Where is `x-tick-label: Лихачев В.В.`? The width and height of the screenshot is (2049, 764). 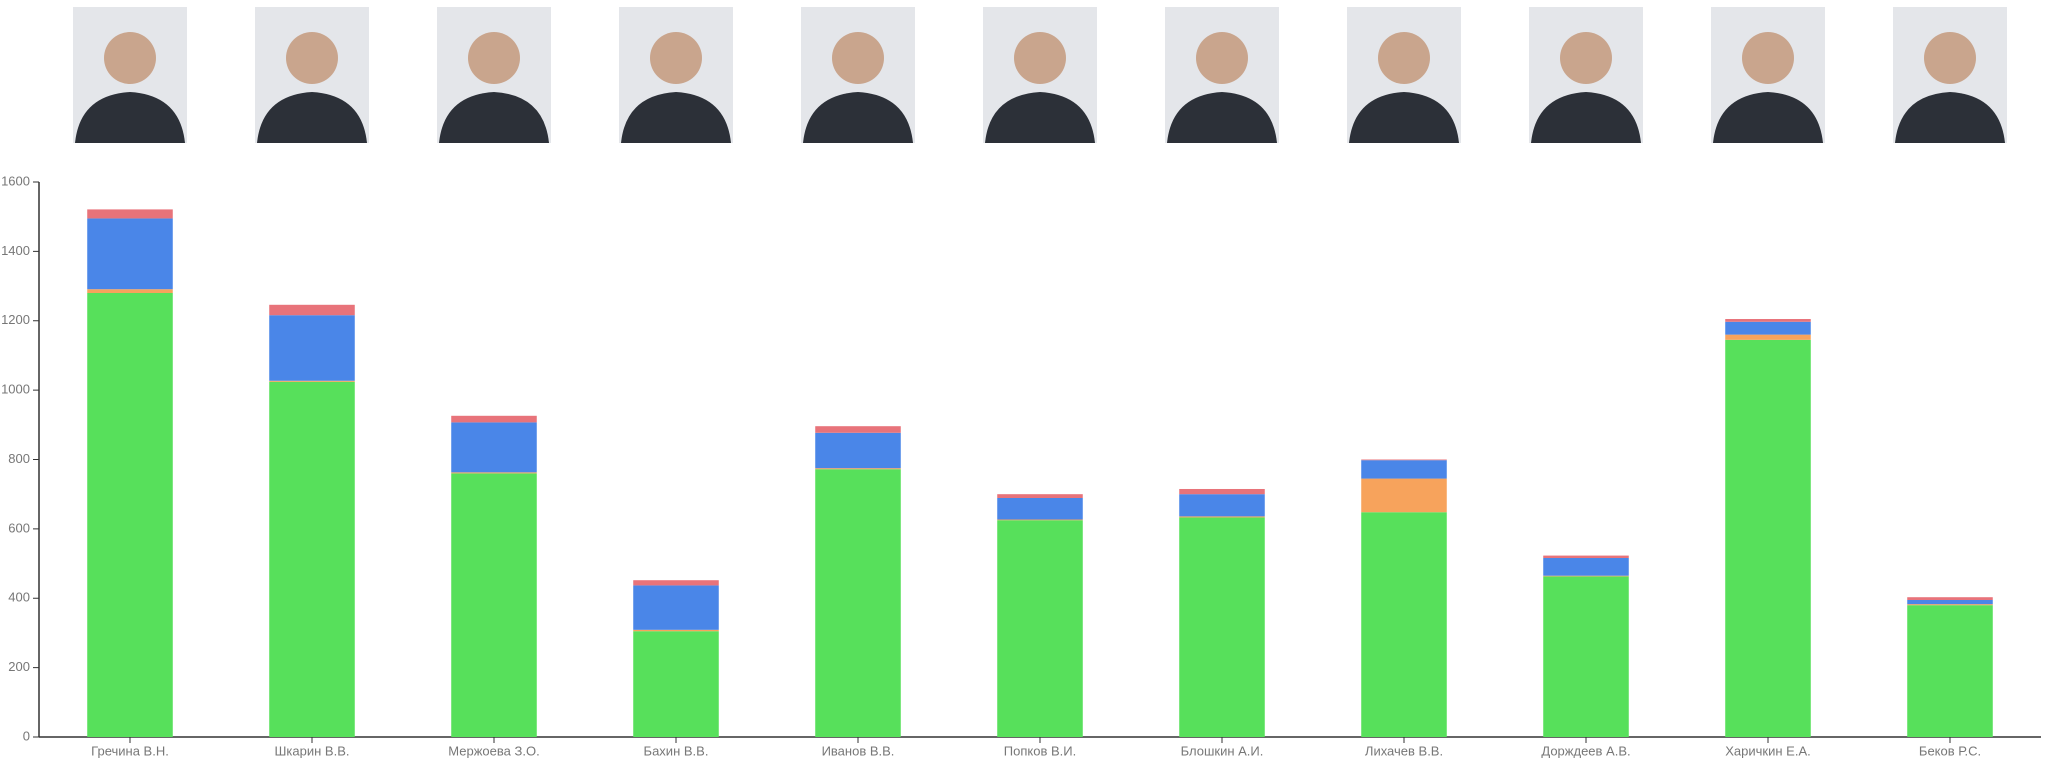
x-tick-label: Лихачев В.В. is located at coordinates (1404, 750).